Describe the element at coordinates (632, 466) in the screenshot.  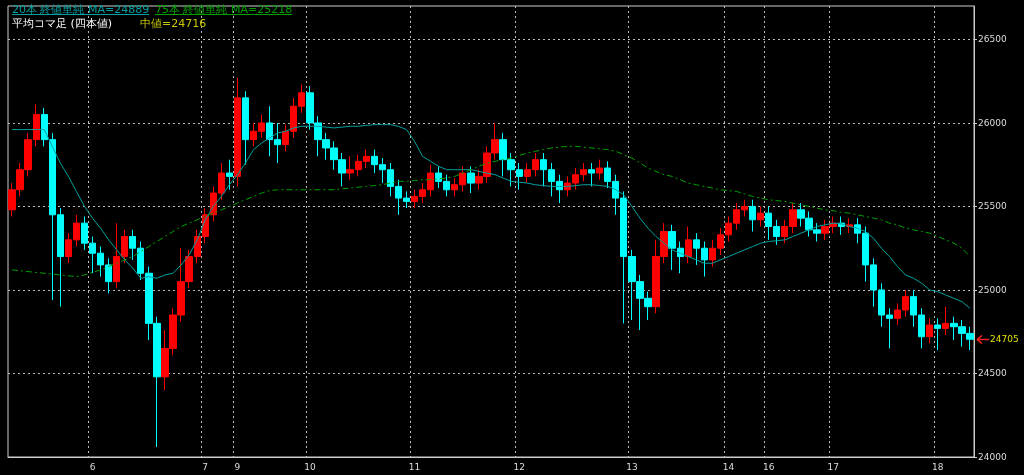
I see `x-tick-label: 13` at that location.